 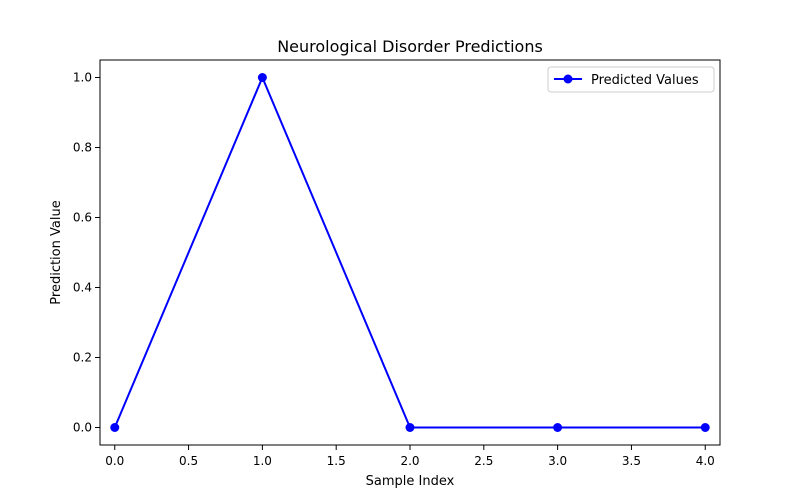 I want to click on x-tick-label: 3.5, so click(x=631, y=461).